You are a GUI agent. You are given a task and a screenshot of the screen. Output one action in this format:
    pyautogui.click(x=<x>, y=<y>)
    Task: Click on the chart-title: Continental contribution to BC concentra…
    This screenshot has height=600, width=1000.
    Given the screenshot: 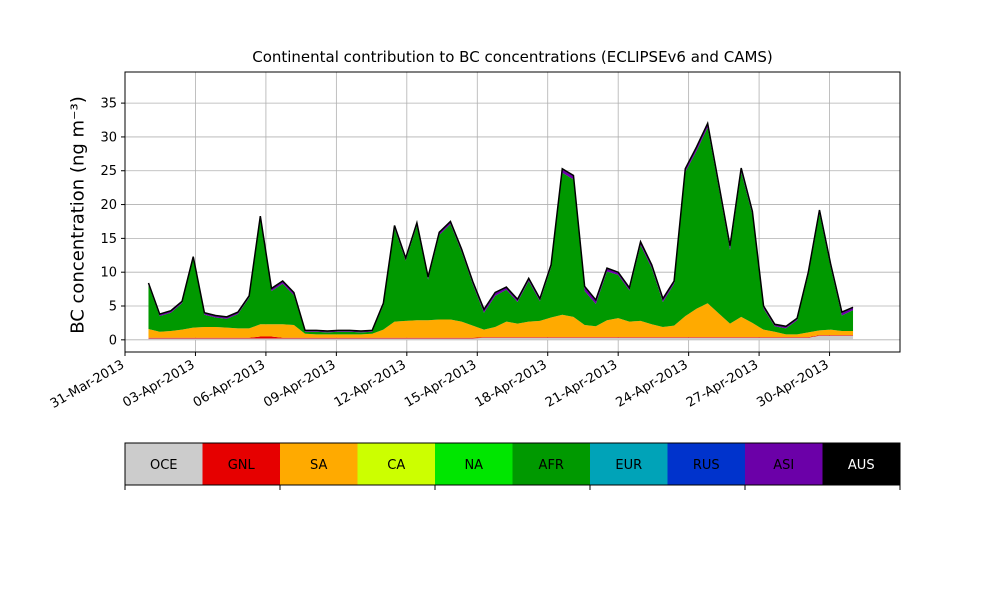 What is the action you would take?
    pyautogui.click(x=512, y=57)
    